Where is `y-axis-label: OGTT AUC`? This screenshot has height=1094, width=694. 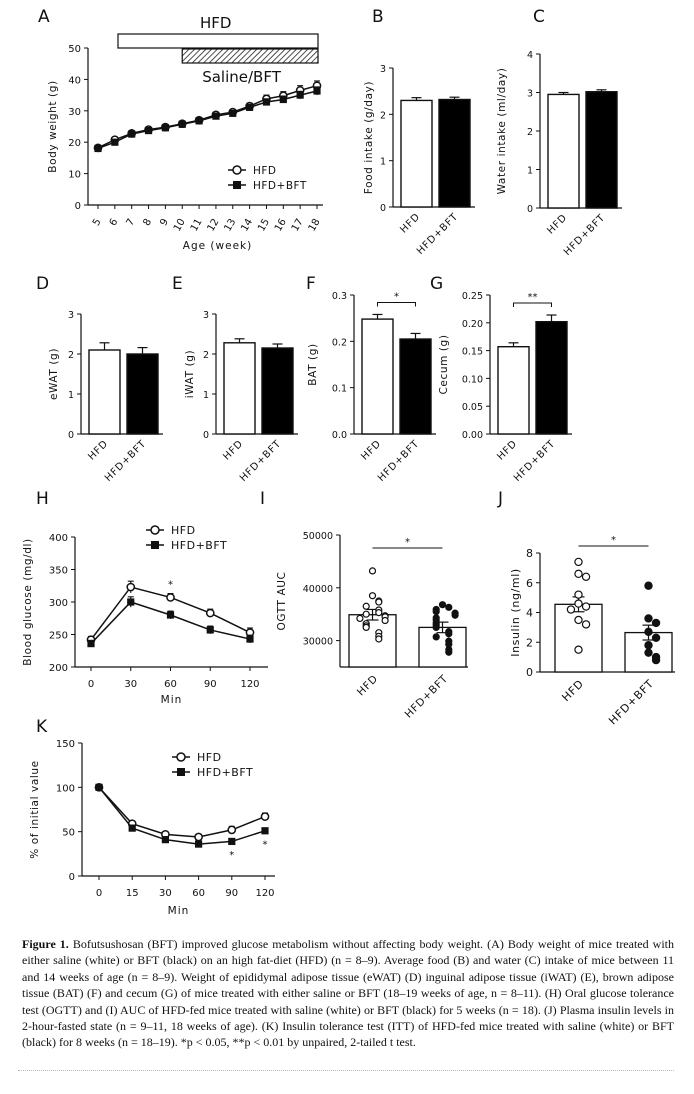
y-axis-label: OGTT AUC is located at coordinates (282, 600).